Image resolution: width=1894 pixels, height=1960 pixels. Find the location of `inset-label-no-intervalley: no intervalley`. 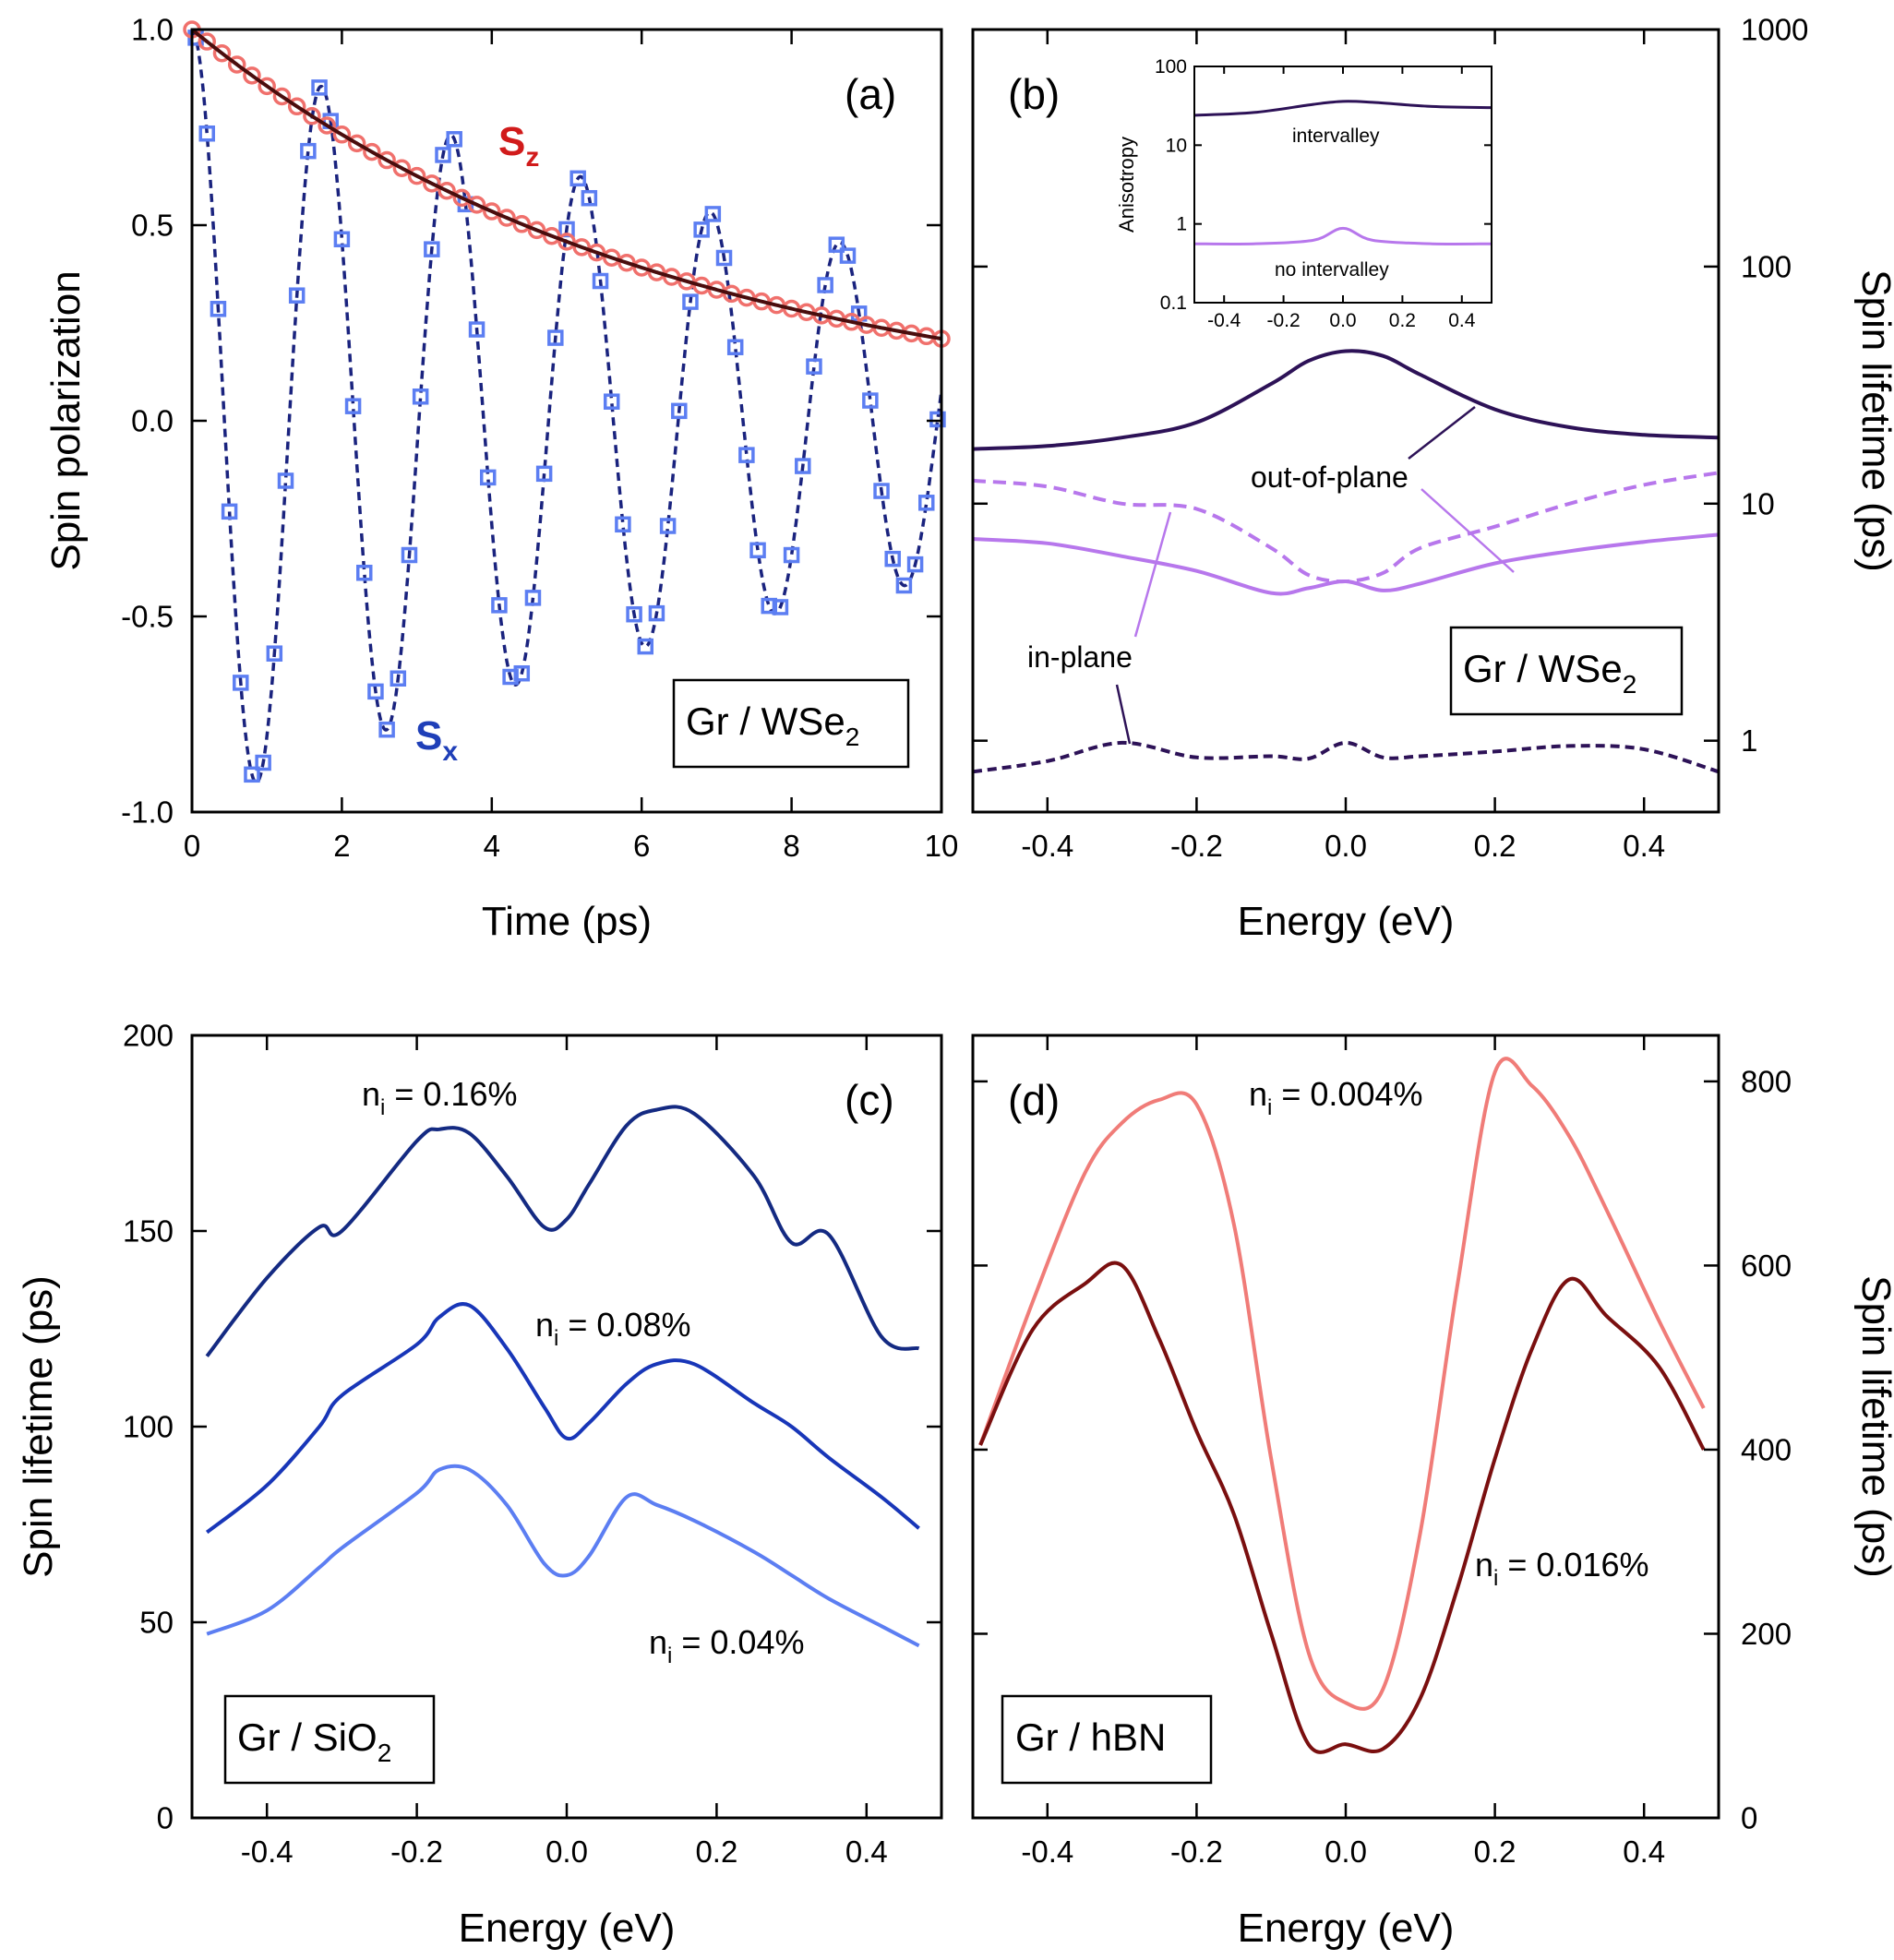

inset-label-no-intervalley: no intervalley is located at coordinates (1332, 270).